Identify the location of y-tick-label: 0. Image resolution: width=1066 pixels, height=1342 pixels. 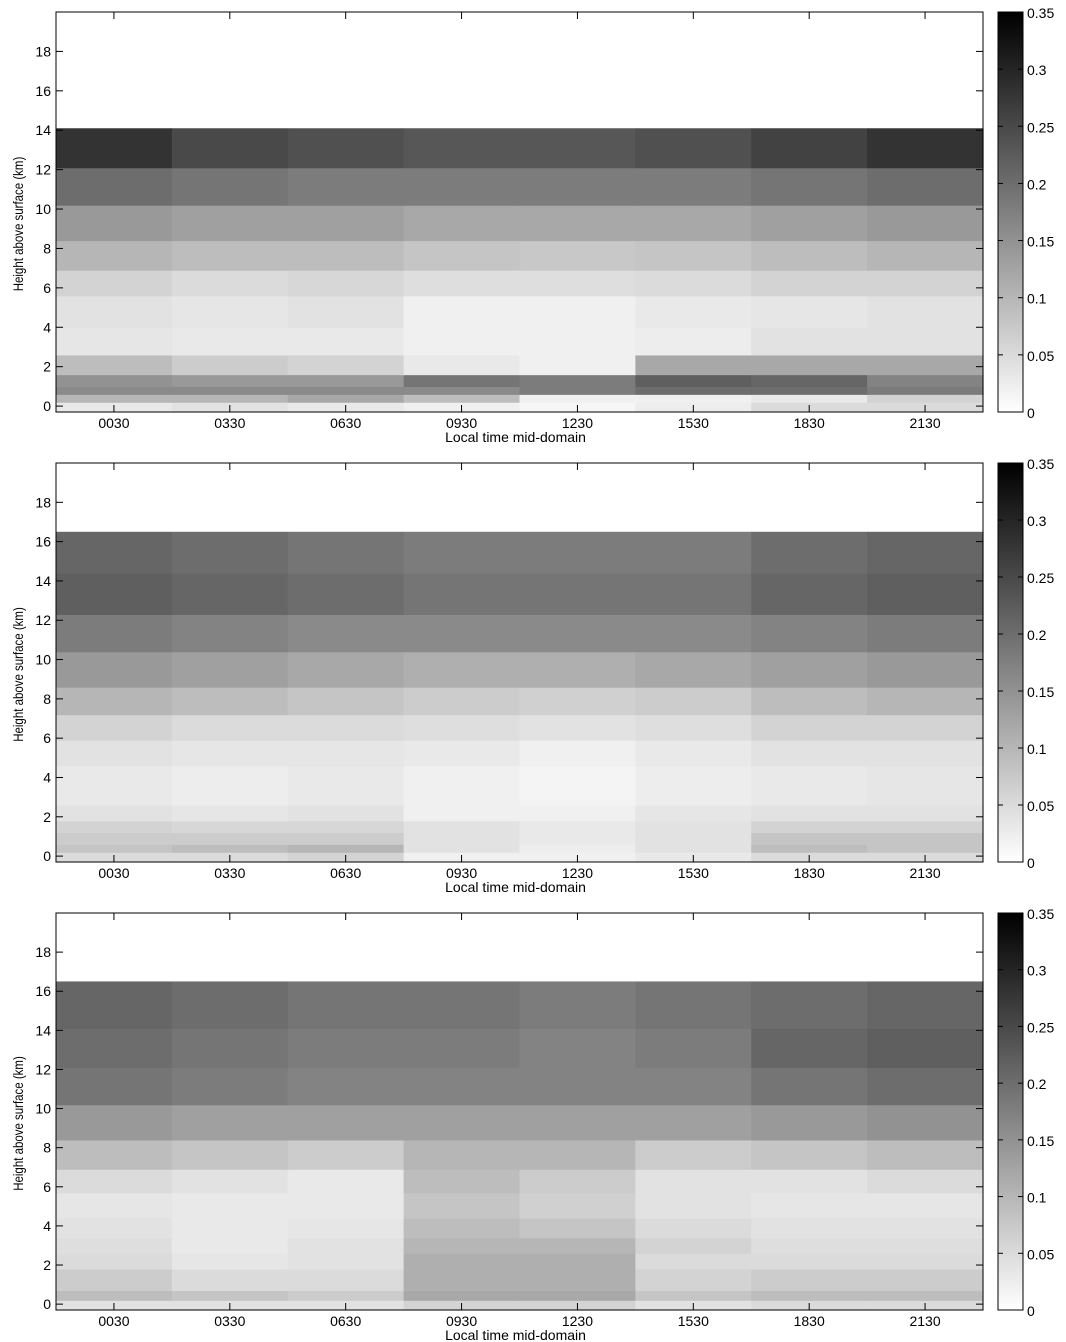
(47, 406).